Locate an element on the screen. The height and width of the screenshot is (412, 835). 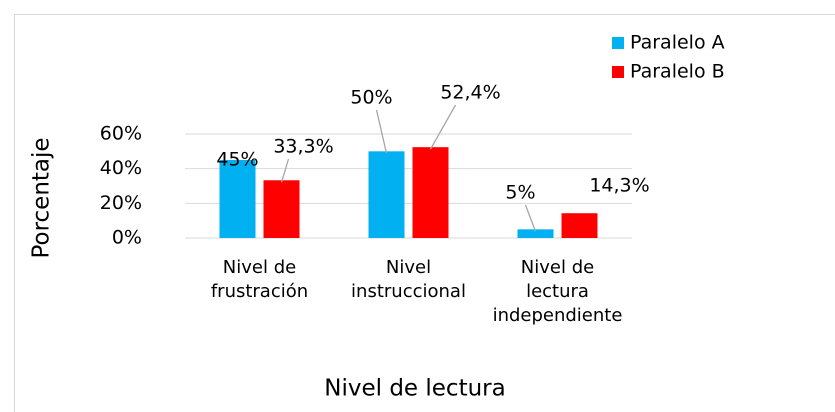
data-label: 33,3% is located at coordinates (303, 147).